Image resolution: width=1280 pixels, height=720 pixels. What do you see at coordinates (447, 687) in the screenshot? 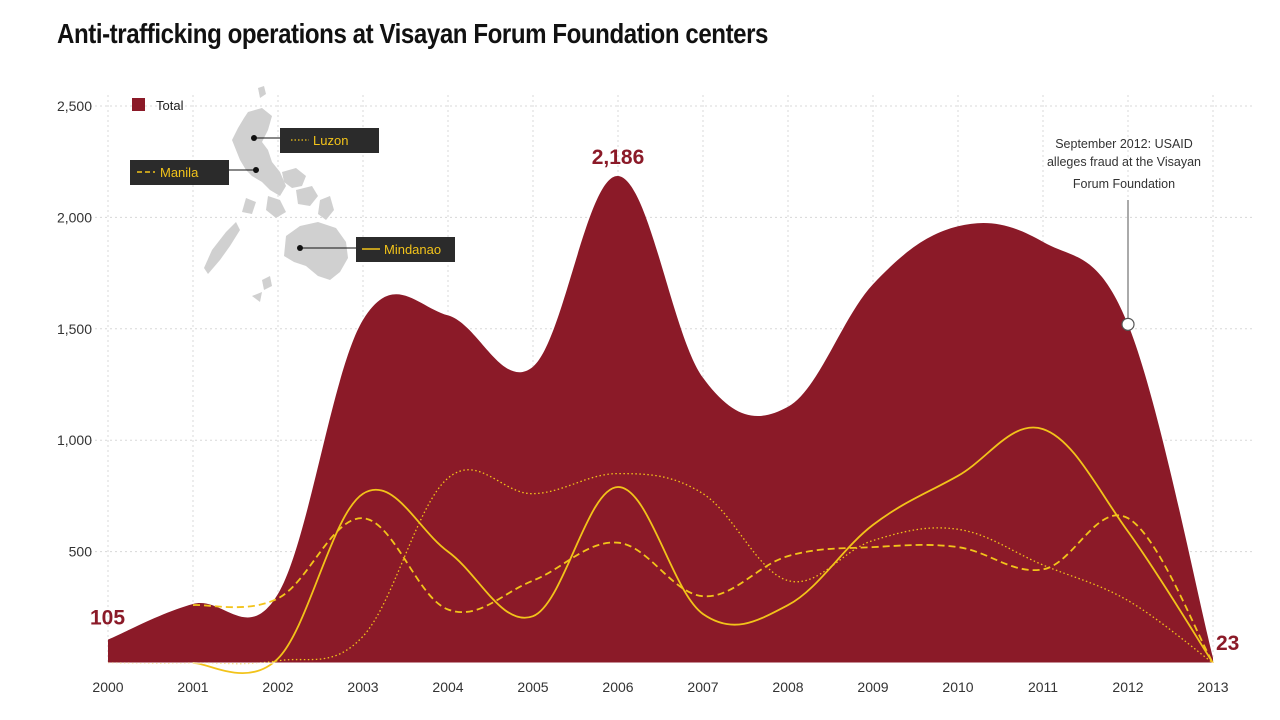
I see `x-tick-label: 2004` at bounding box center [447, 687].